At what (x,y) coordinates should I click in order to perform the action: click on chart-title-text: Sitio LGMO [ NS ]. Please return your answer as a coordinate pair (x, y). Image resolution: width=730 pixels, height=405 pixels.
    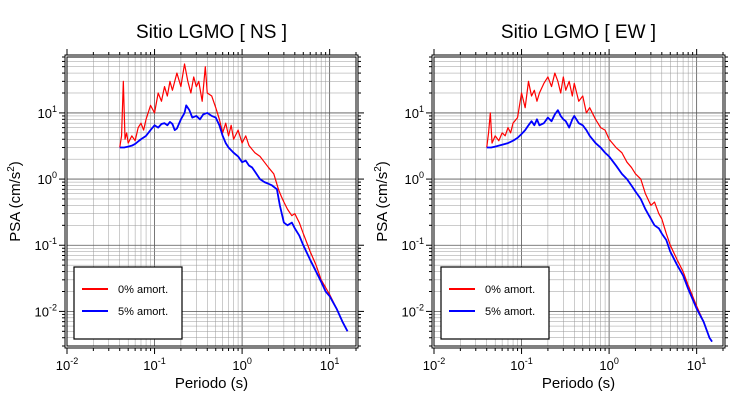
    Looking at the image, I should click on (211, 32).